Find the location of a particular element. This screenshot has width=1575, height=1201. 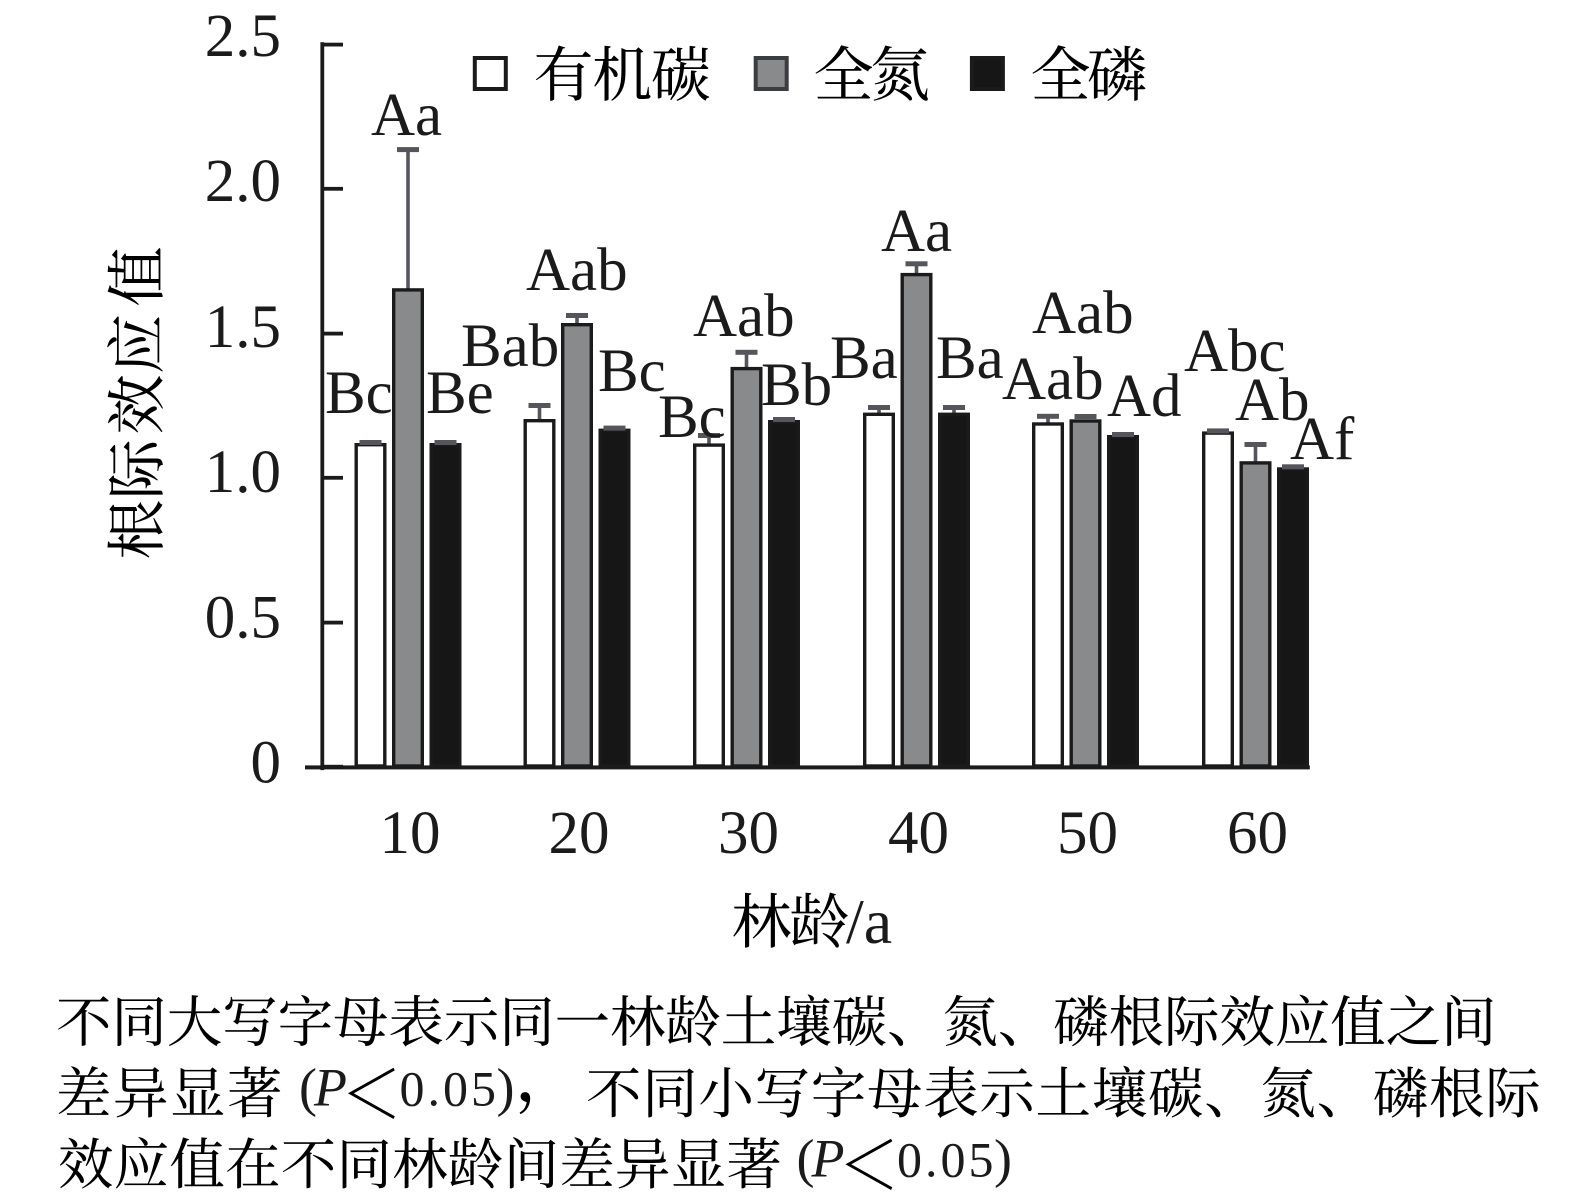

svg-text: 20 is located at coordinates (579, 833).